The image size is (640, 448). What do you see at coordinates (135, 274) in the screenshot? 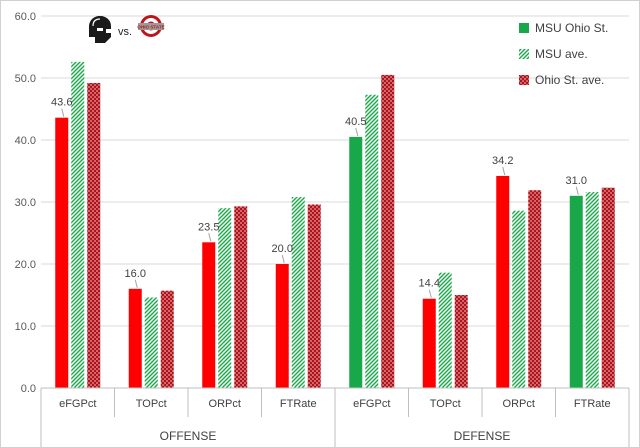
I see `data-label: 16.0` at bounding box center [135, 274].